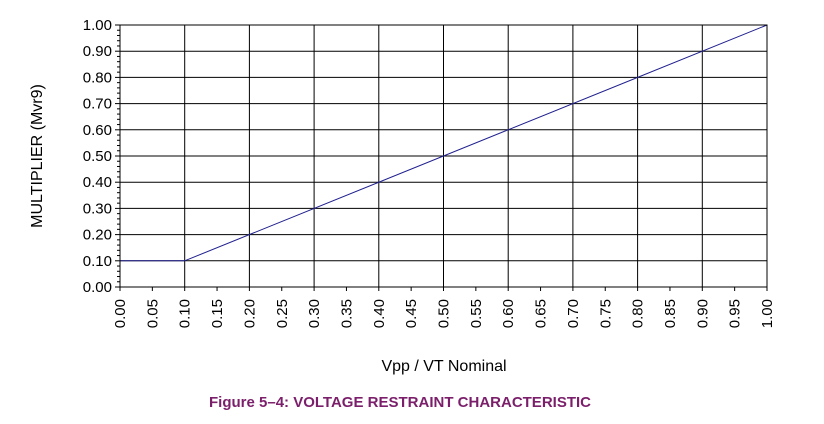 The width and height of the screenshot is (824, 424). Describe the element at coordinates (346, 313) in the screenshot. I see `x-tick-label: 0.35` at that location.